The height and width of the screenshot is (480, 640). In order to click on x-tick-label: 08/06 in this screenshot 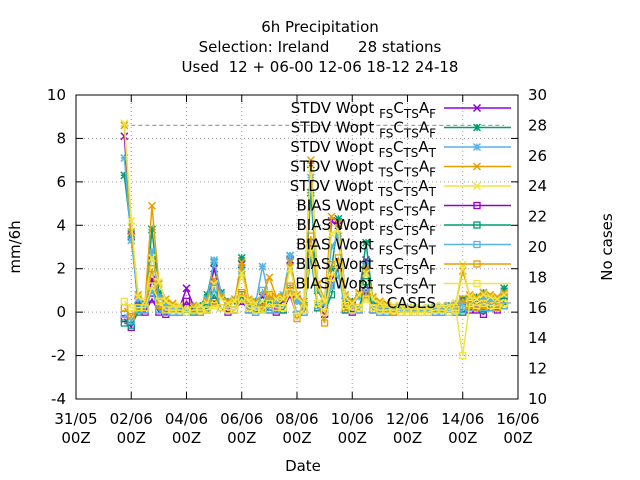, I will do `click(296, 419)`.